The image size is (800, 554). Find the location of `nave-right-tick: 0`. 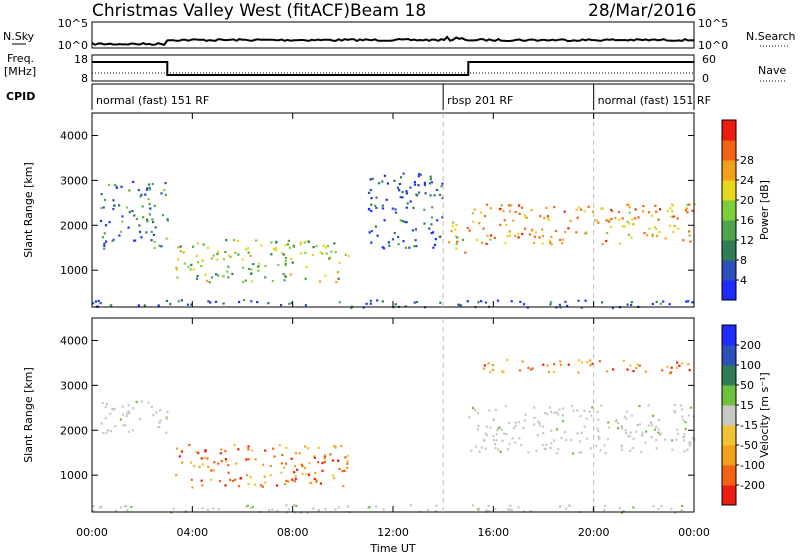

nave-right-tick: 0 is located at coordinates (705, 78).